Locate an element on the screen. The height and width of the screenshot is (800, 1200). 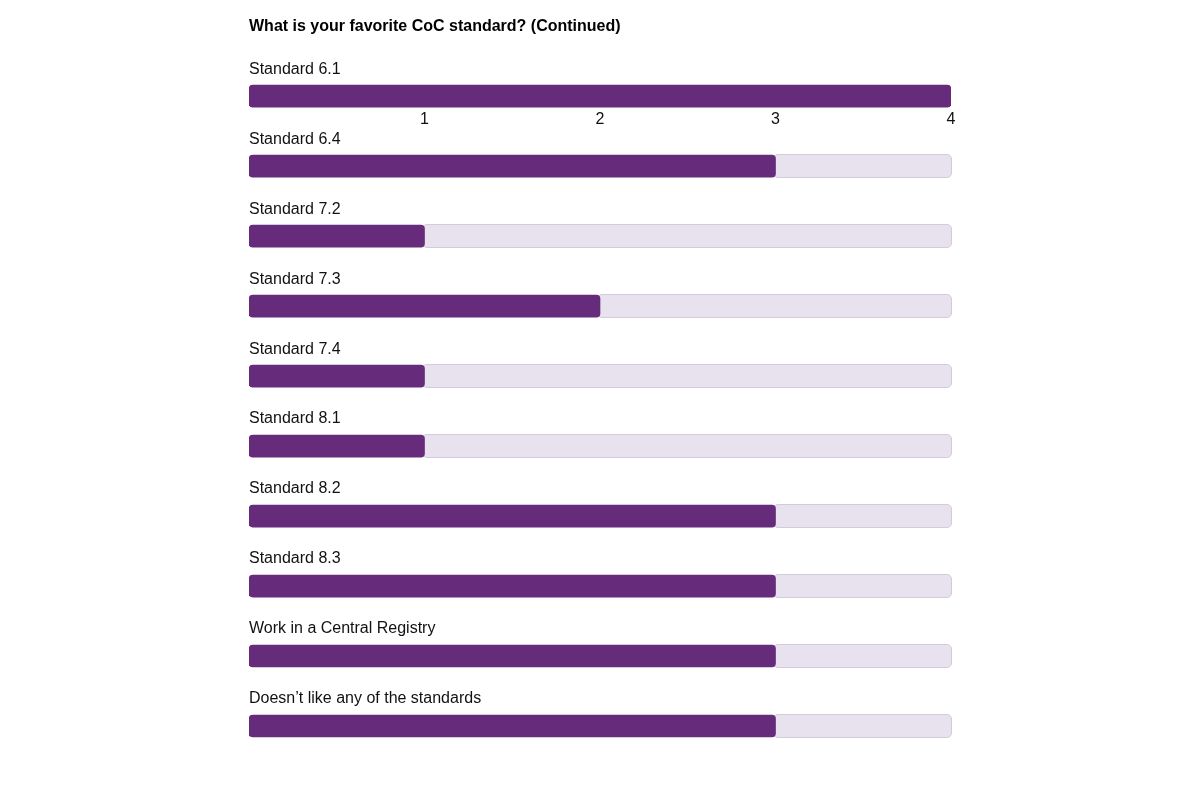
x-tick-label: 2 is located at coordinates (600, 119).